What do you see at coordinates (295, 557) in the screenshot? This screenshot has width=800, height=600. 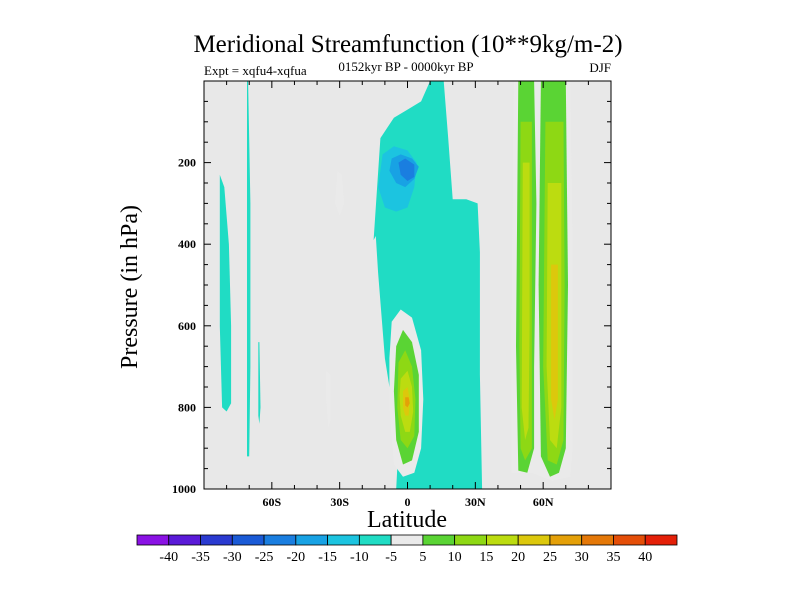 I see `colorbar-label-4: -20` at bounding box center [295, 557].